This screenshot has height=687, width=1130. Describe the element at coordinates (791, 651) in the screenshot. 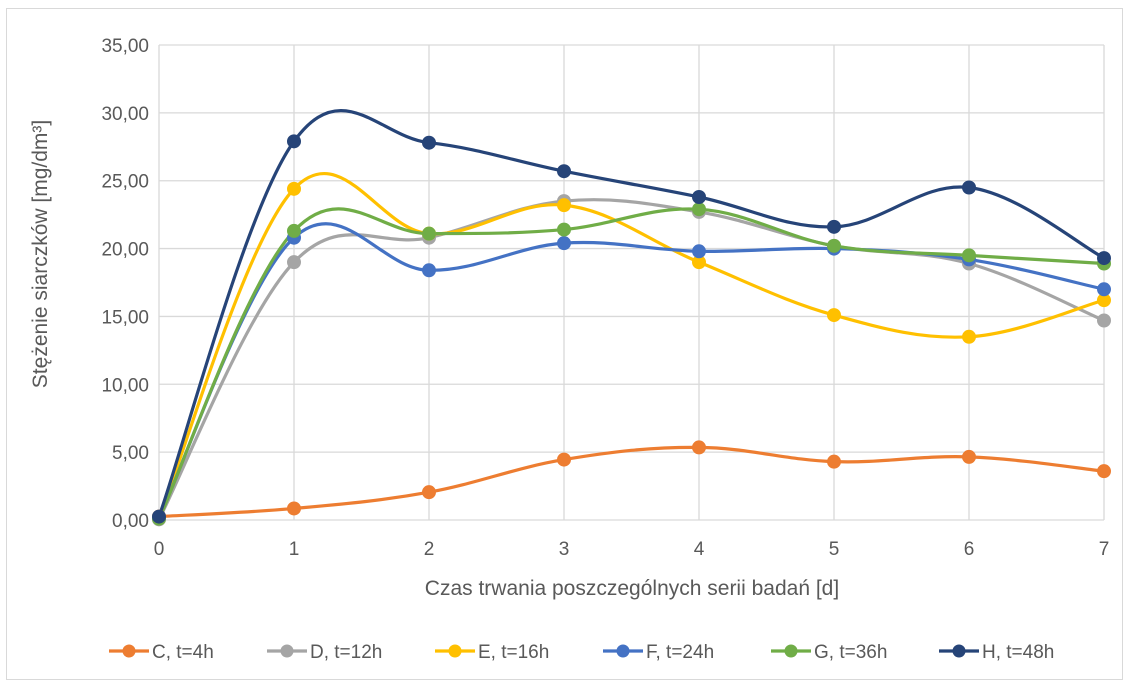

I see `legend-marker-g` at that location.